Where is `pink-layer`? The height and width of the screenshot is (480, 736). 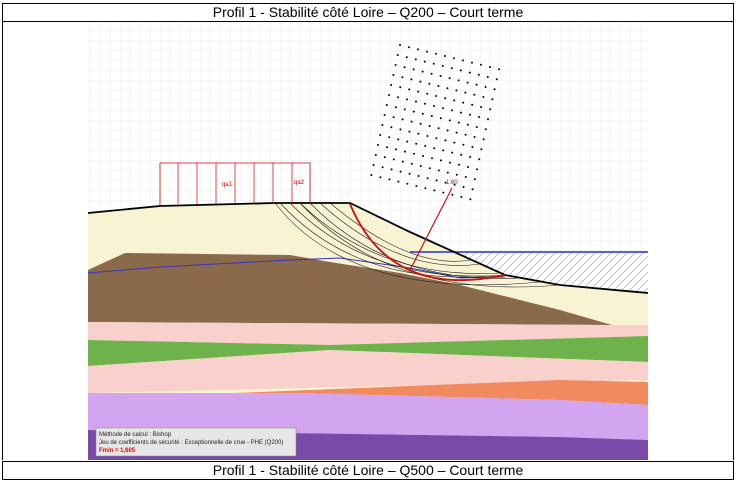 pink-layer is located at coordinates (368, 333).